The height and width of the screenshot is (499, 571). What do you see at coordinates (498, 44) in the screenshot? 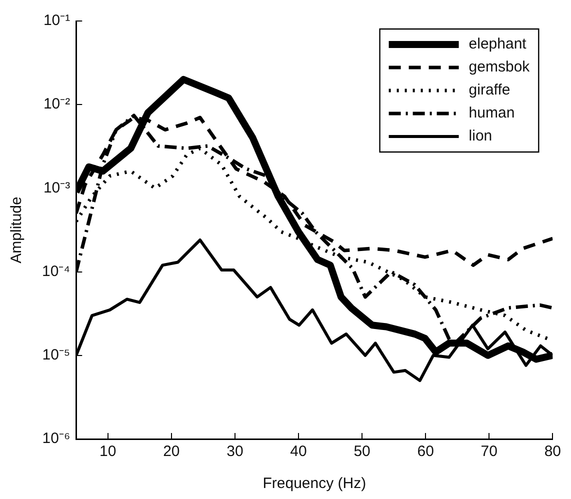
I see `legend-label: elephant` at bounding box center [498, 44].